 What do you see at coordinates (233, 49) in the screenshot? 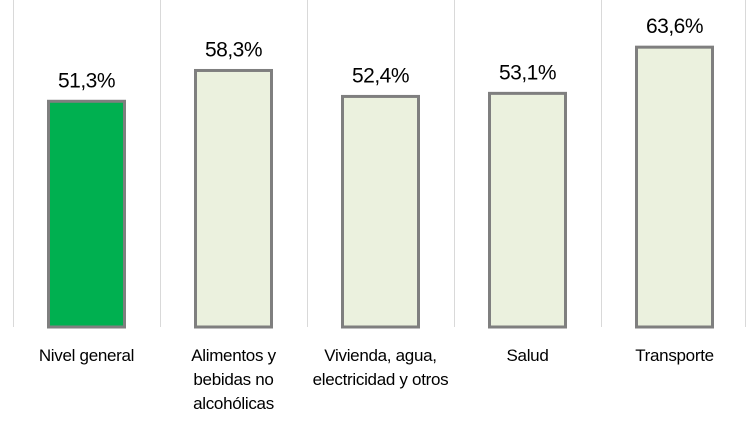
I see `value-label: 58,3%` at bounding box center [233, 49].